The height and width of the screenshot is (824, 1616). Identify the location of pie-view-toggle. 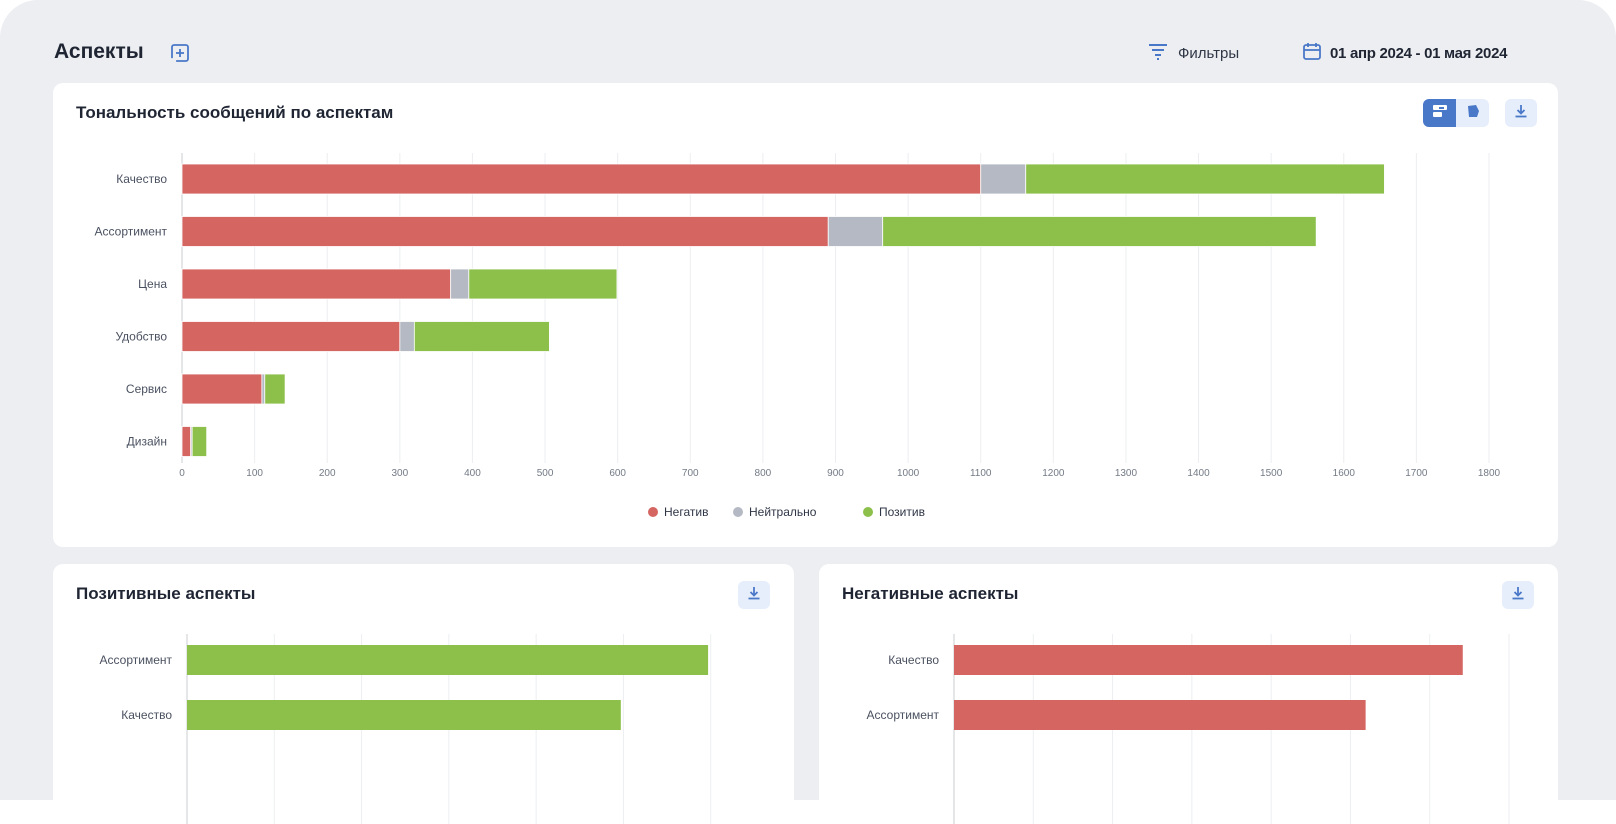
(1472, 113).